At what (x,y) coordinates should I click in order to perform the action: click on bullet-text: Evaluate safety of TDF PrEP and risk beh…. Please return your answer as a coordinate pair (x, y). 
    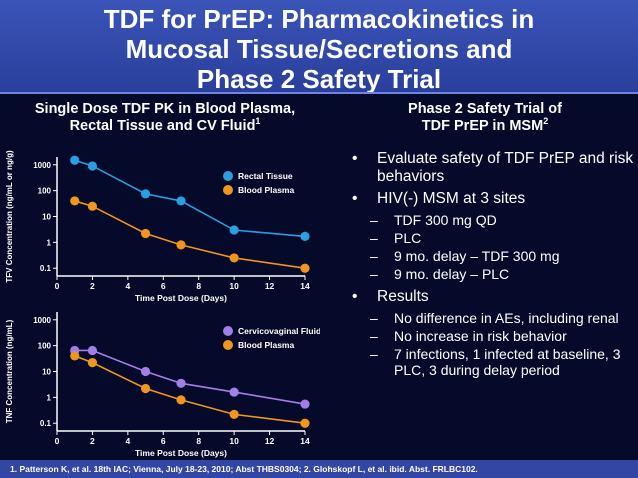
    Looking at the image, I should click on (505, 167).